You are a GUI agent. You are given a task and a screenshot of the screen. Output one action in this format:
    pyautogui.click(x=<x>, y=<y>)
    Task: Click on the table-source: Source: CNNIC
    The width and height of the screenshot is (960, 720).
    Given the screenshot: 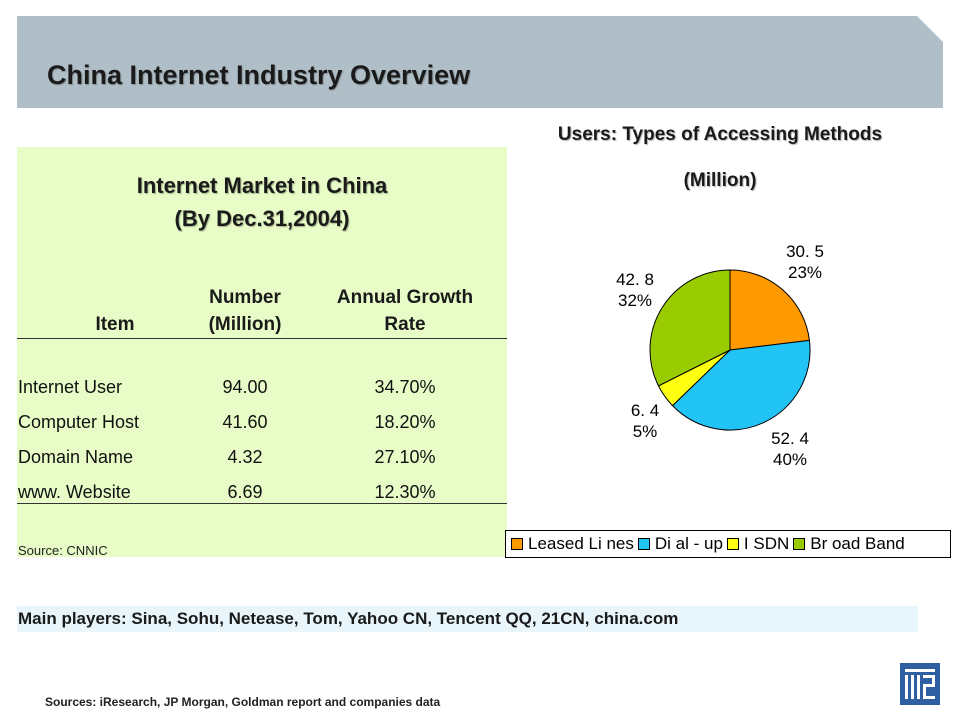 What is the action you would take?
    pyautogui.click(x=63, y=550)
    